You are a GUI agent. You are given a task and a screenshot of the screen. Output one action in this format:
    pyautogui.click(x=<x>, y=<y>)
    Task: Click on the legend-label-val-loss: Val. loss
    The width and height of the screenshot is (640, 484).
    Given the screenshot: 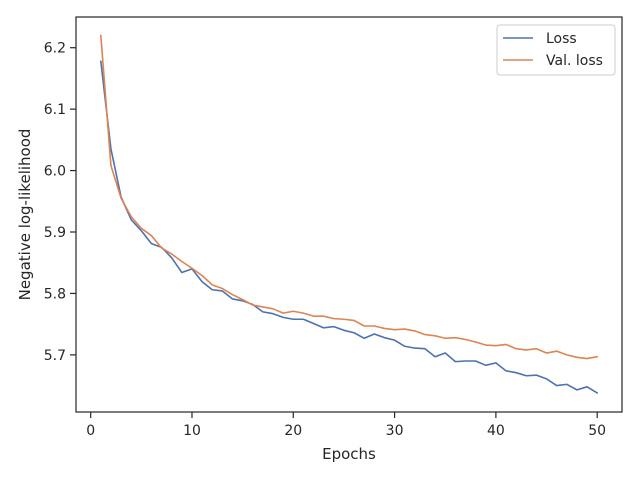 What is the action you would take?
    pyautogui.click(x=574, y=61)
    